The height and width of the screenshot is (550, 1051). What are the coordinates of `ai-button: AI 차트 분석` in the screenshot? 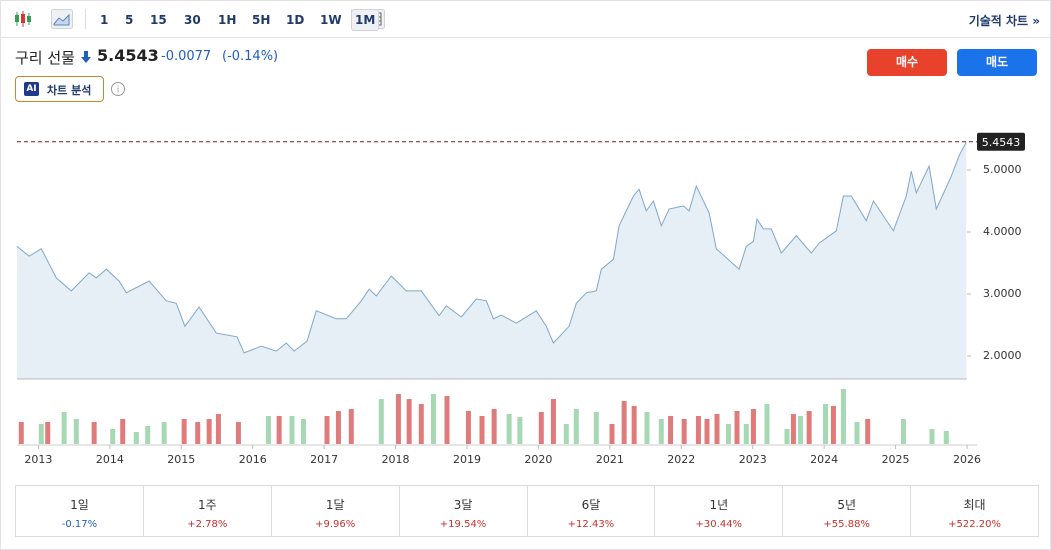 It's located at (59, 89).